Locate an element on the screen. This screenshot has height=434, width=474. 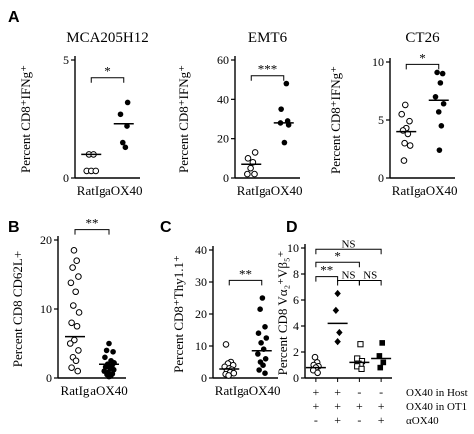
y-tick-label: 5 is located at coordinates (381, 120).